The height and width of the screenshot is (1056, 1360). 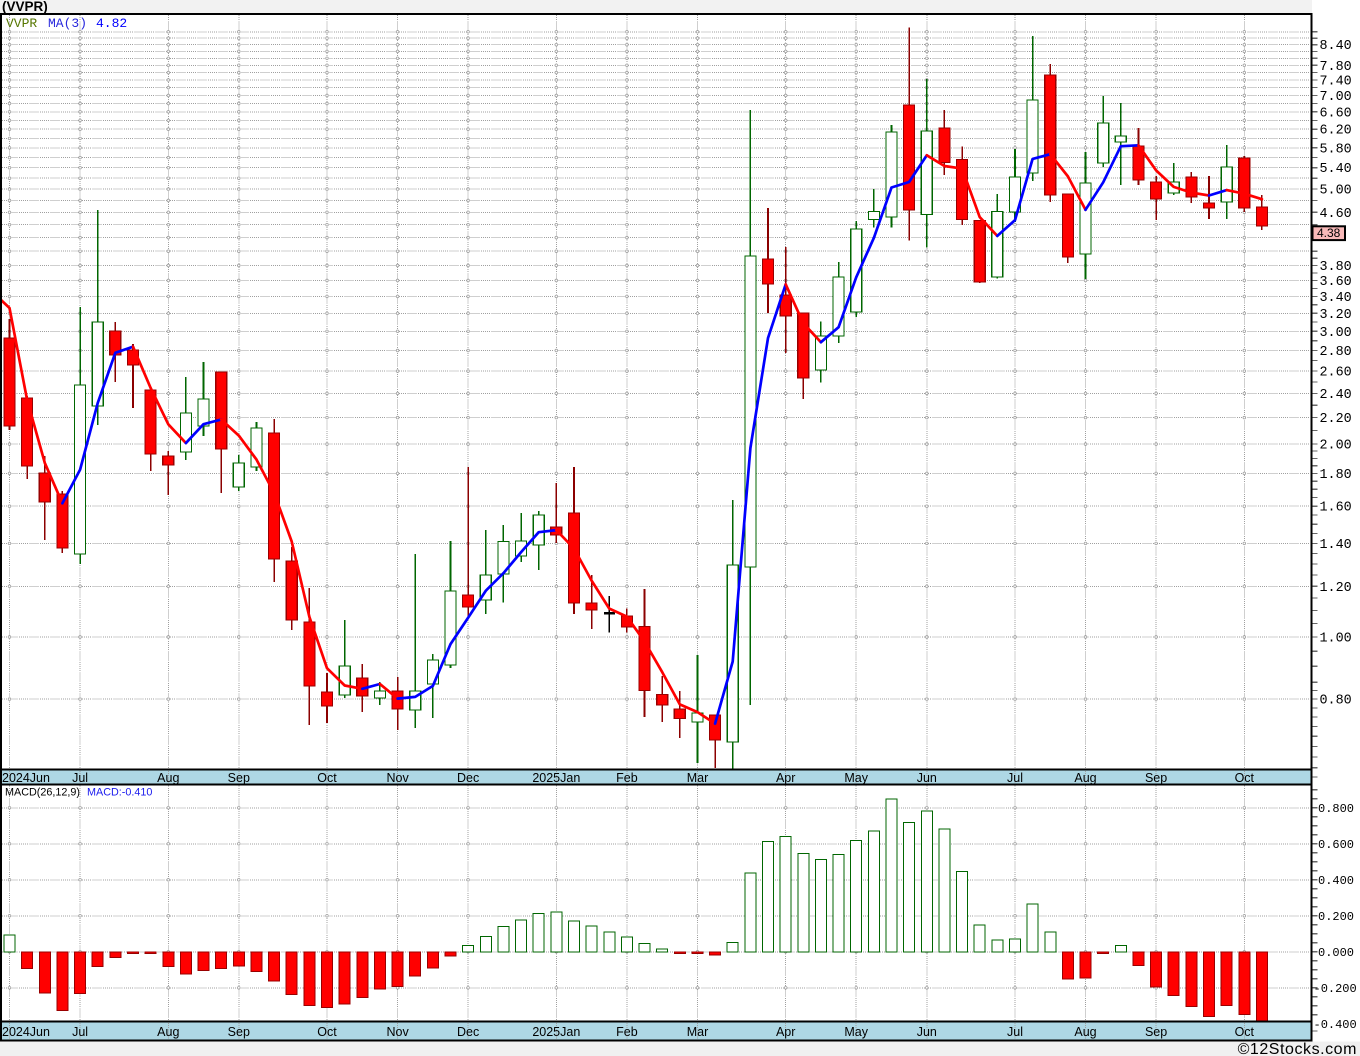 I want to click on svg-text: 2.20, so click(x=1336, y=419).